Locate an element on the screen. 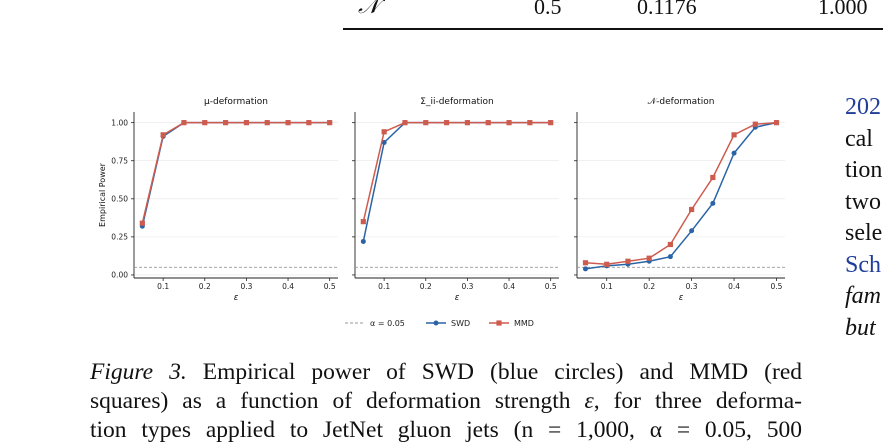  table-cell-dist: 𝒩 is located at coordinates (369, 9).